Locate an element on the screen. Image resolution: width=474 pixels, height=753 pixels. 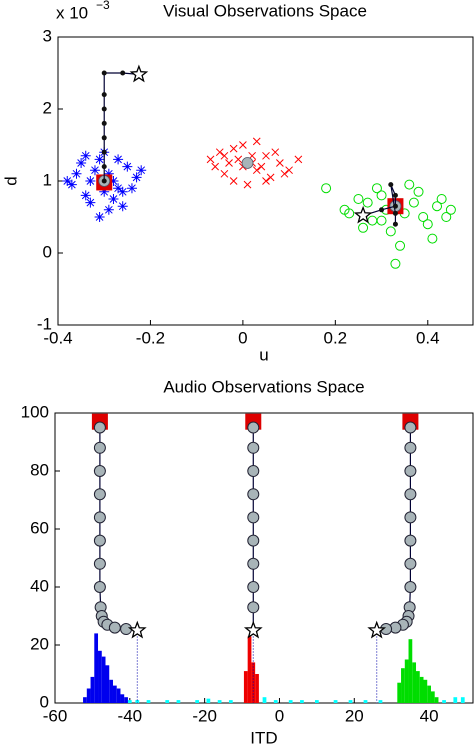
x-tick-label: 0.2 is located at coordinates (336, 337).